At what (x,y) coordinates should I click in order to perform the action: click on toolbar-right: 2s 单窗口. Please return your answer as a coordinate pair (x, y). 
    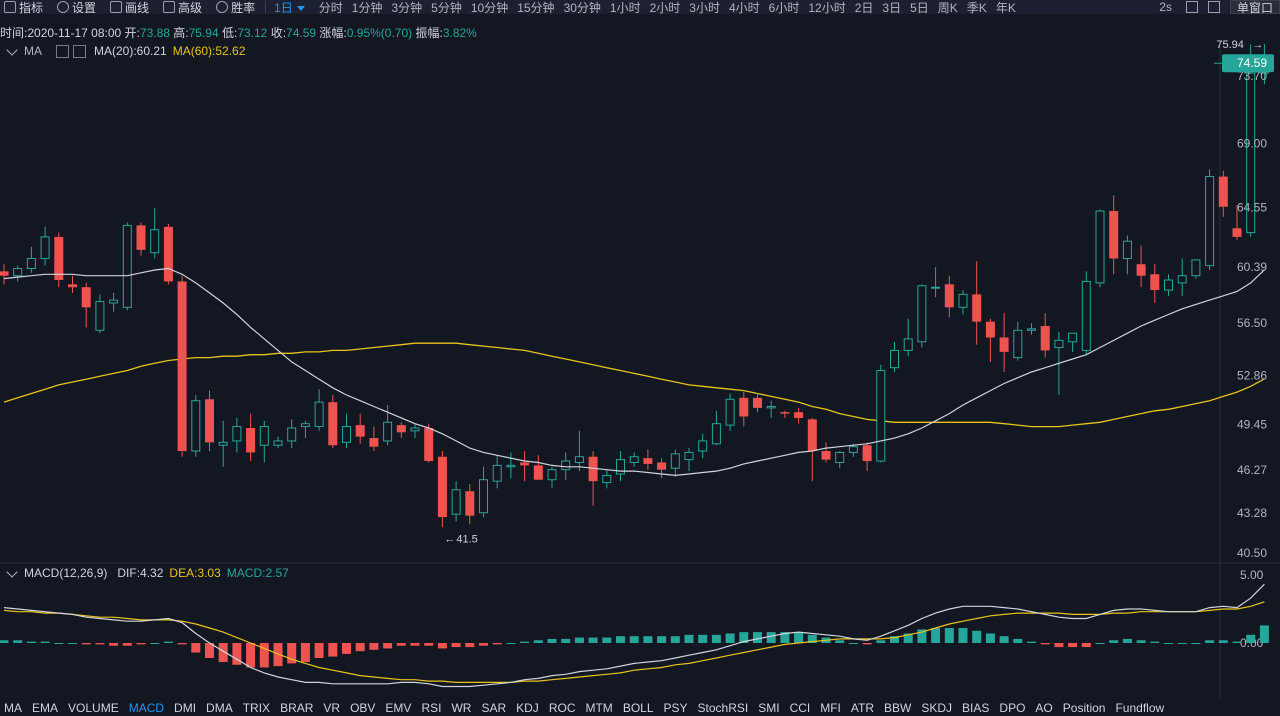
    Looking at the image, I should click on (1219, 7).